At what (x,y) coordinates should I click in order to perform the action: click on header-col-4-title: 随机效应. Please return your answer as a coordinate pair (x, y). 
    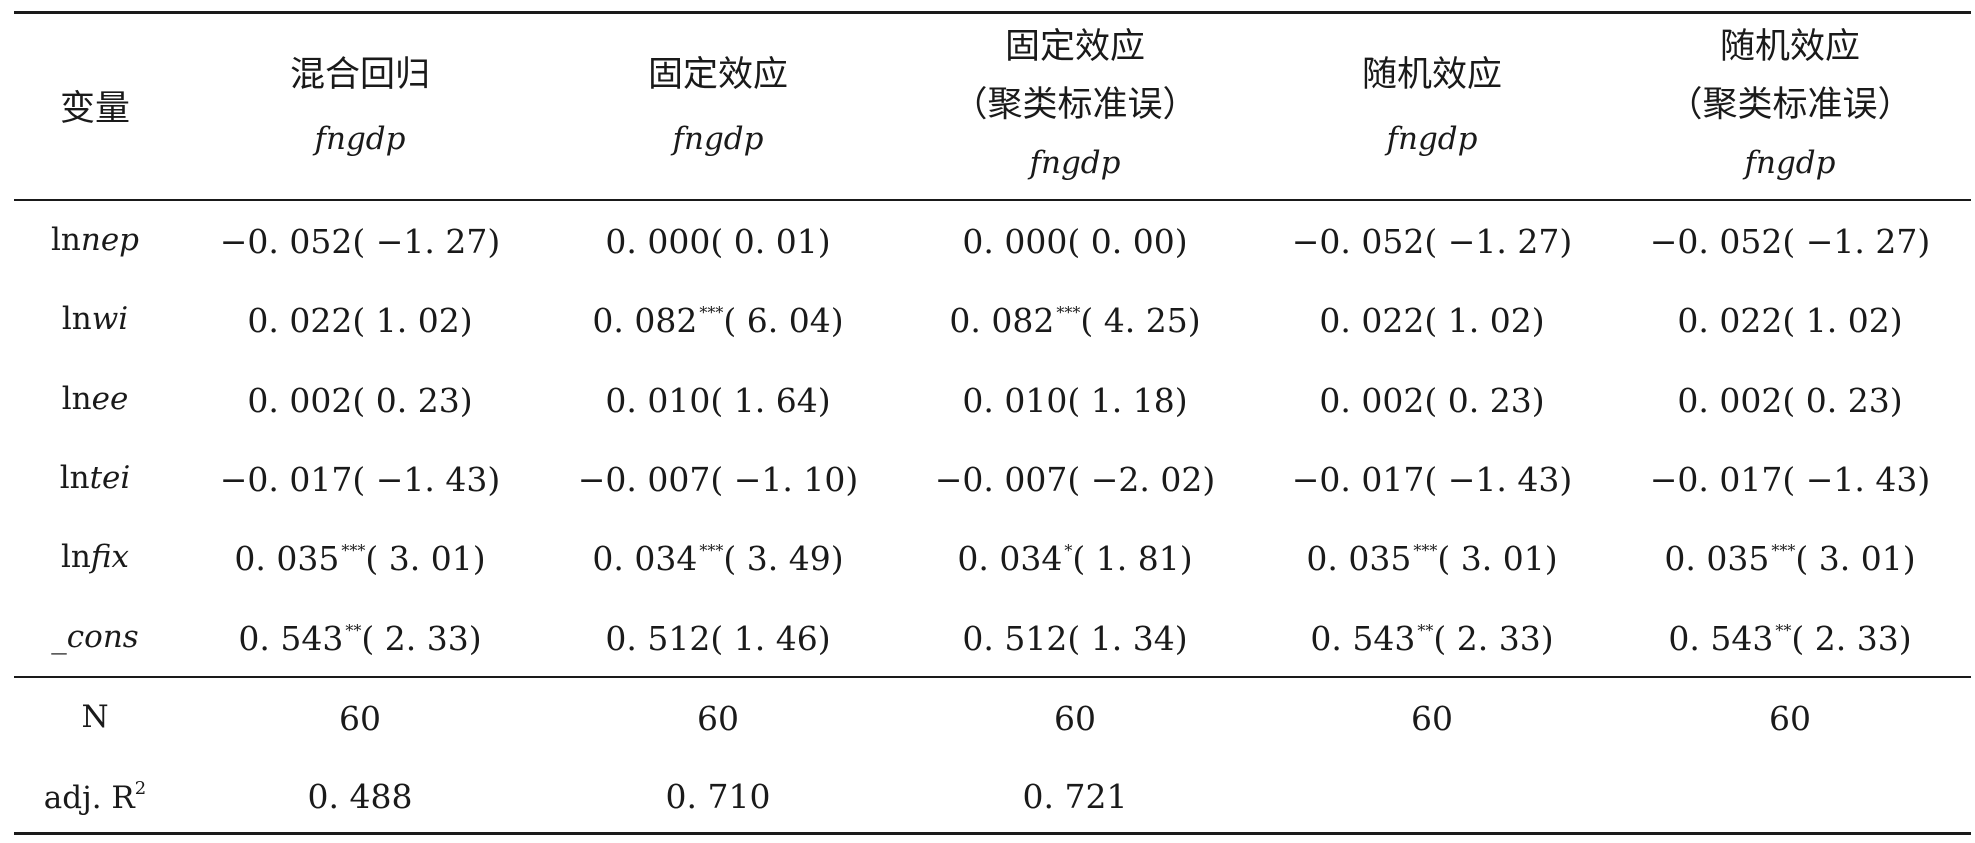
    Looking at the image, I should click on (1431, 75).